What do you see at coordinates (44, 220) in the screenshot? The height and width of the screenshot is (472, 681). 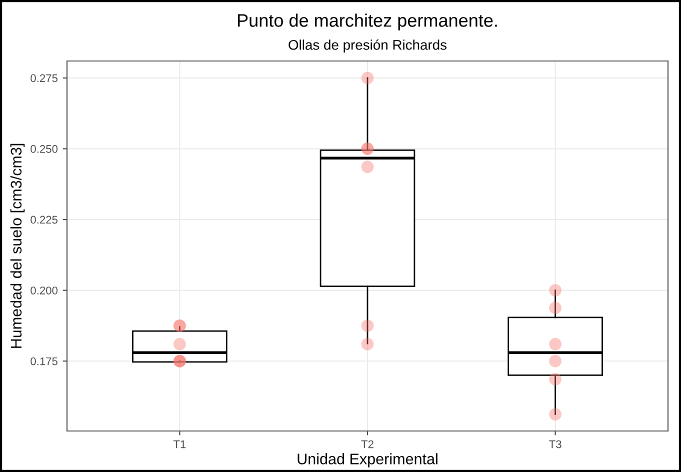 I see `y-tick-label: 0.225` at bounding box center [44, 220].